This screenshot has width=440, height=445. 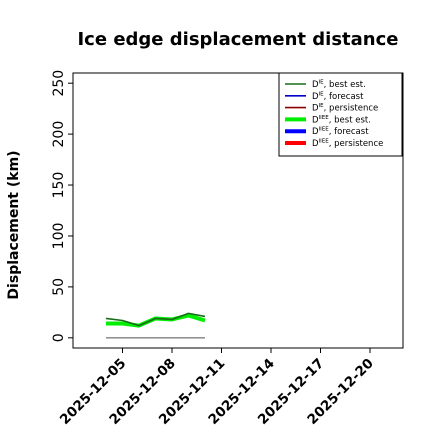 I want to click on legend-entry-5: DIIEE, persistence, so click(x=347, y=144).